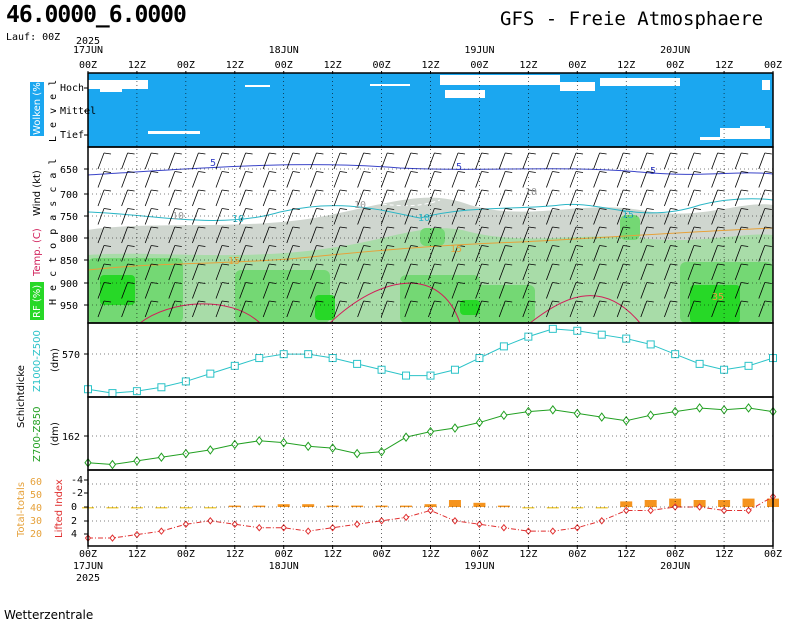 The width and height of the screenshot is (800, 625). Describe the element at coordinates (465, 94) in the screenshot. I see `cloud-patch` at that location.